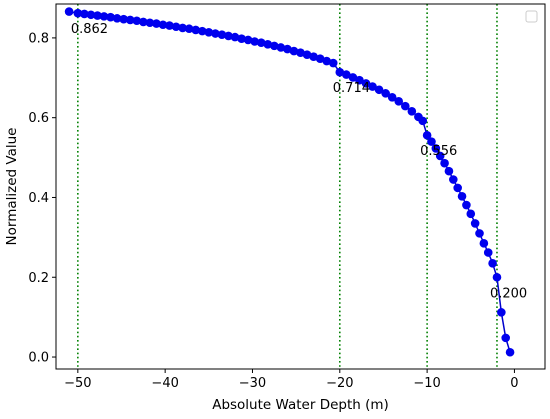  Describe the element at coordinates (351, 88) in the screenshot. I see `annotation-1: 0.714` at that location.